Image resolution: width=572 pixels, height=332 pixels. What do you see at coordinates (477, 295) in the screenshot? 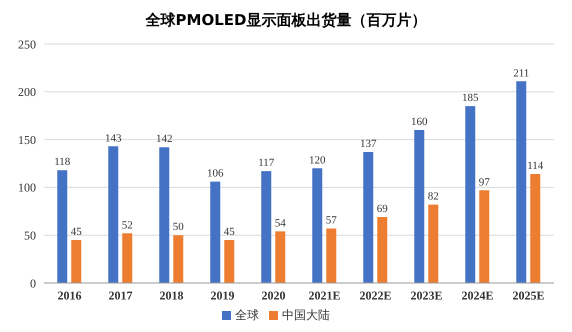
I see `x-tick-label: 2024E` at bounding box center [477, 295].